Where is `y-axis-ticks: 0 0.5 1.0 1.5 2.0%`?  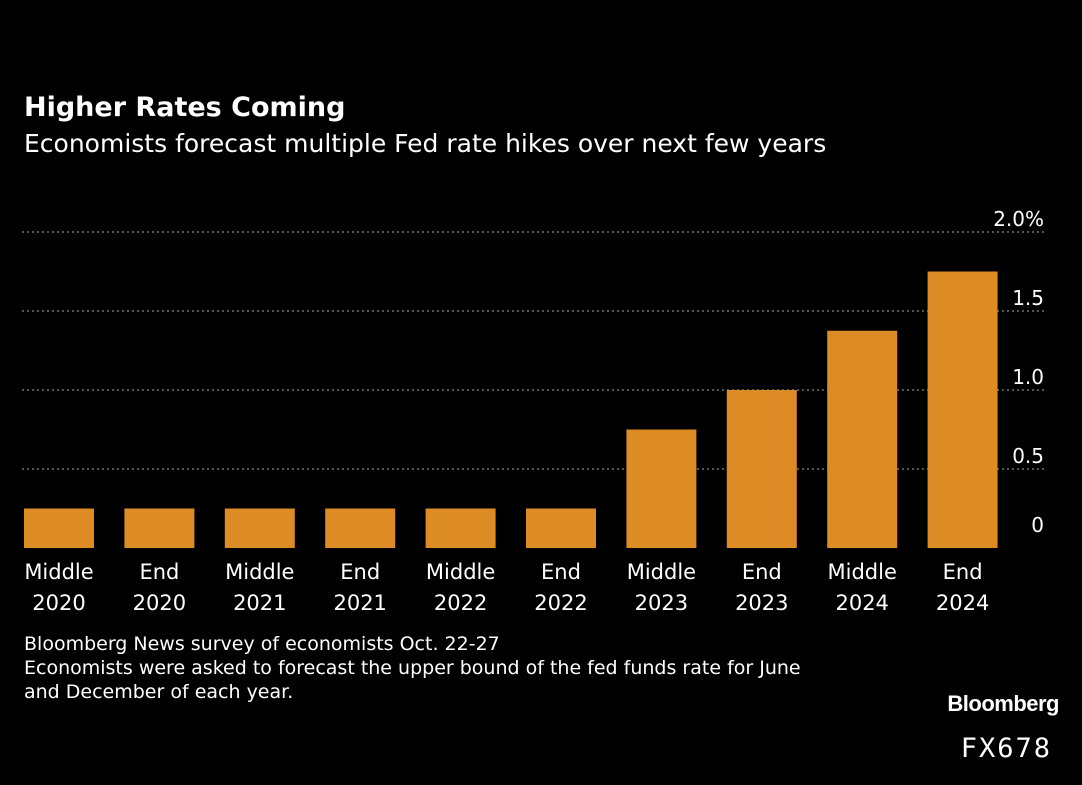
y-axis-ticks: 0 0.5 1.0 1.5 2.0% is located at coordinates (1018, 372).